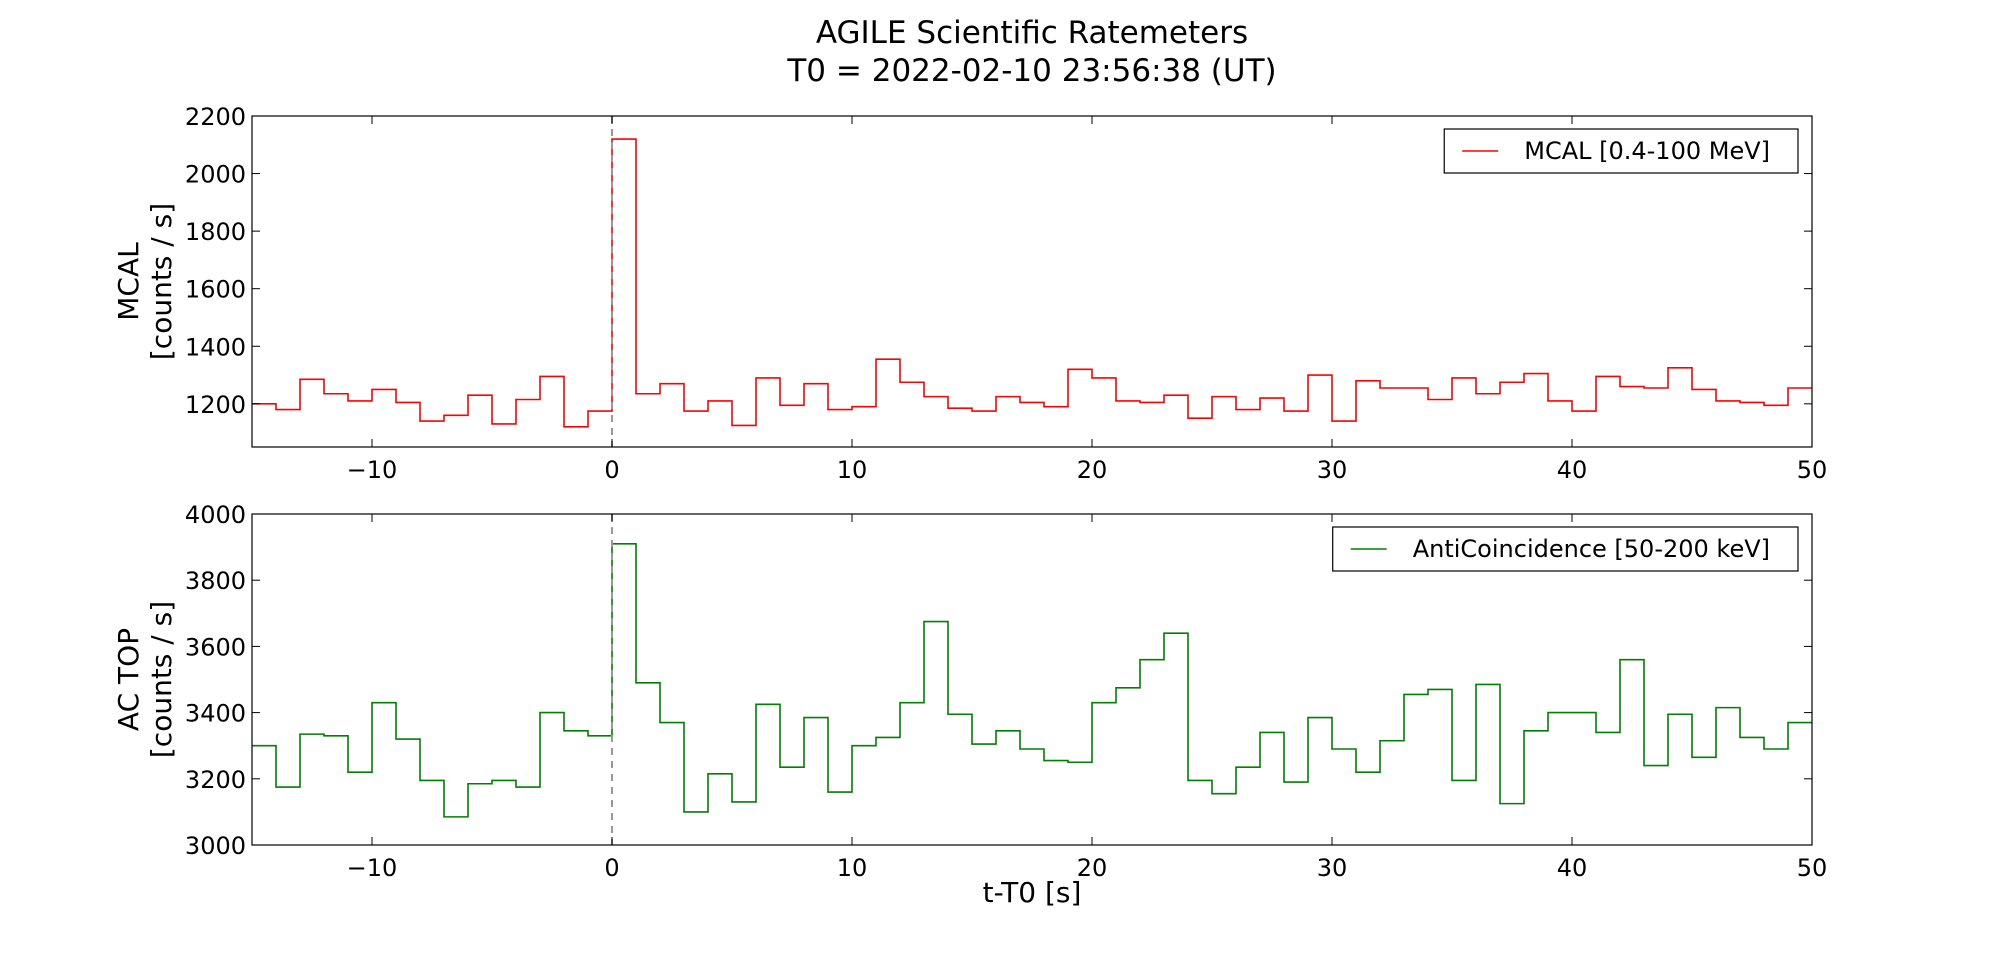 The height and width of the screenshot is (980, 2000). What do you see at coordinates (215, 405) in the screenshot?
I see `y-tick-label: 1200` at bounding box center [215, 405].